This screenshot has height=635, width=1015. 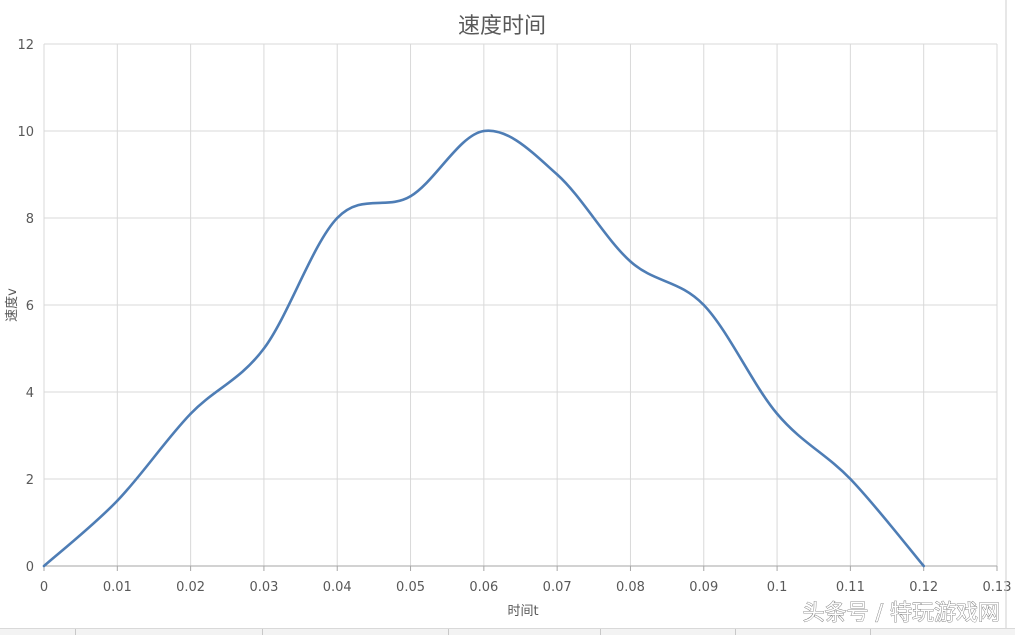 I want to click on chart-title: 速度时间, so click(x=502, y=26).